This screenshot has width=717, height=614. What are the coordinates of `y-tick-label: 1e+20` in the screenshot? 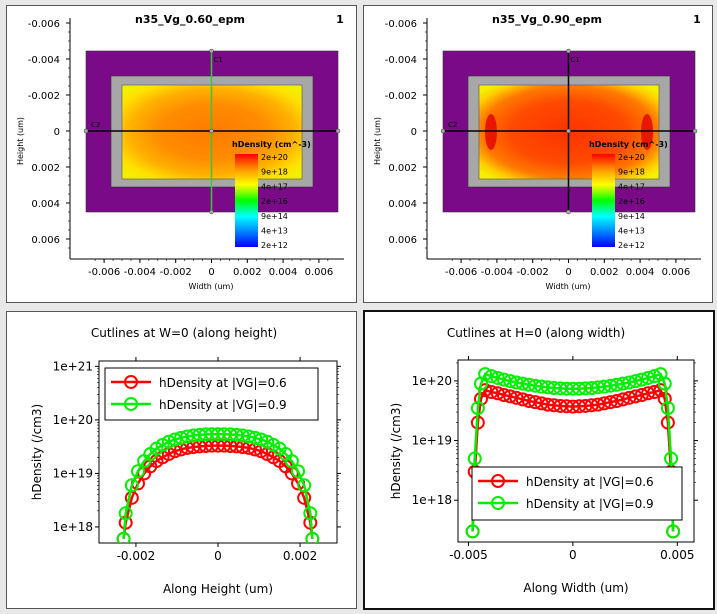 It's located at (432, 381).